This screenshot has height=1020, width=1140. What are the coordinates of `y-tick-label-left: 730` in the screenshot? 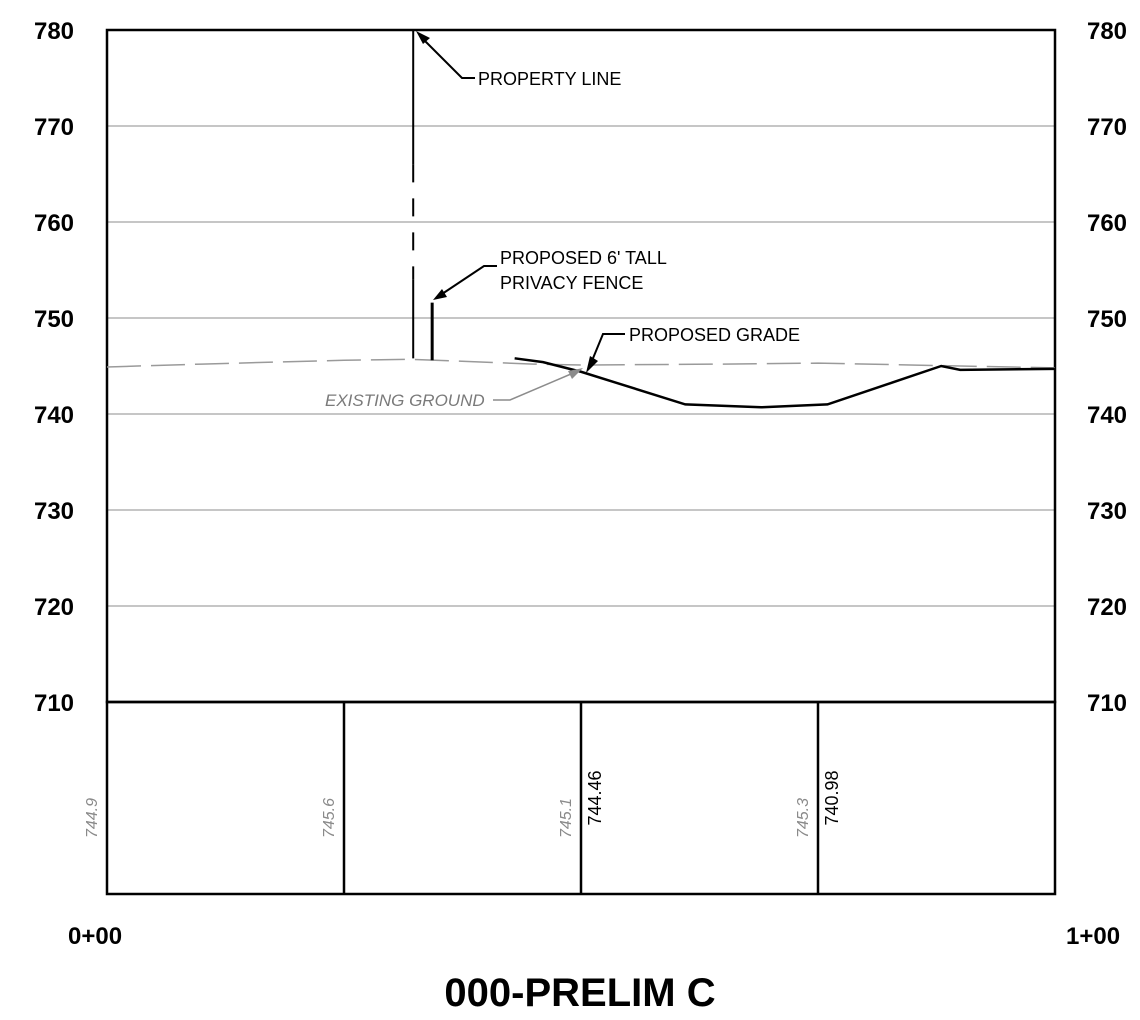 It's located at (54, 511).